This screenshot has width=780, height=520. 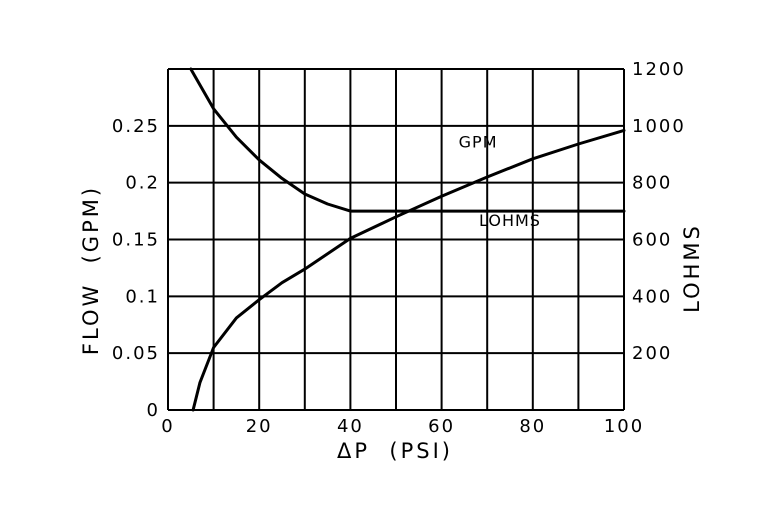 What do you see at coordinates (652, 353) in the screenshot?
I see `y-right-tick-label: 200` at bounding box center [652, 353].